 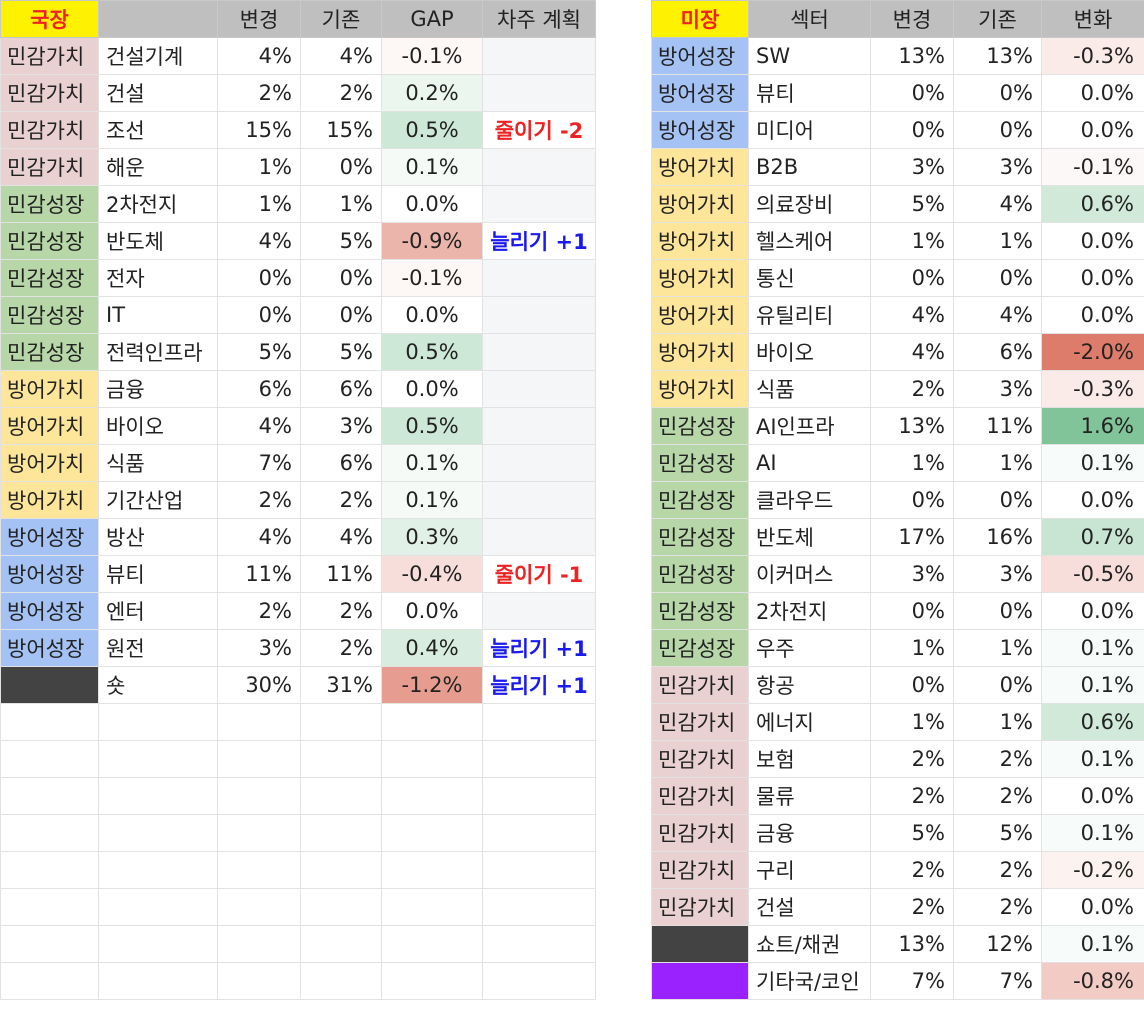 What do you see at coordinates (1092, 204) in the screenshot?
I see `change-cell: 0.6%` at bounding box center [1092, 204].